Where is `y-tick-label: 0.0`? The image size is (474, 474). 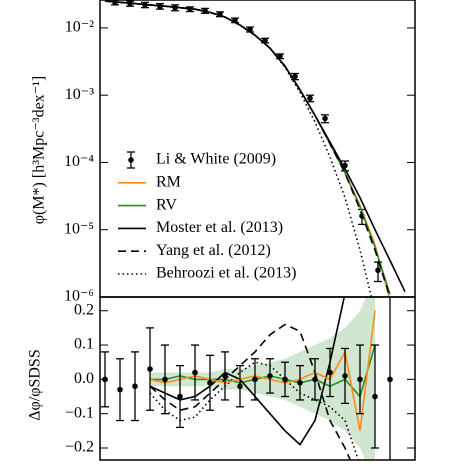 y-tick-label: 0.0 is located at coordinates (84, 378).